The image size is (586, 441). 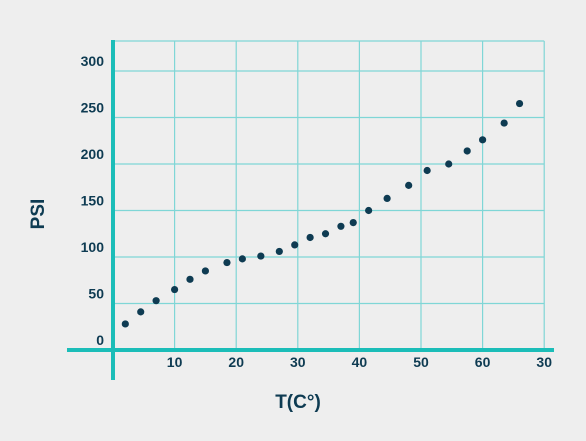 I want to click on y-tick-label: 300, so click(x=93, y=61).